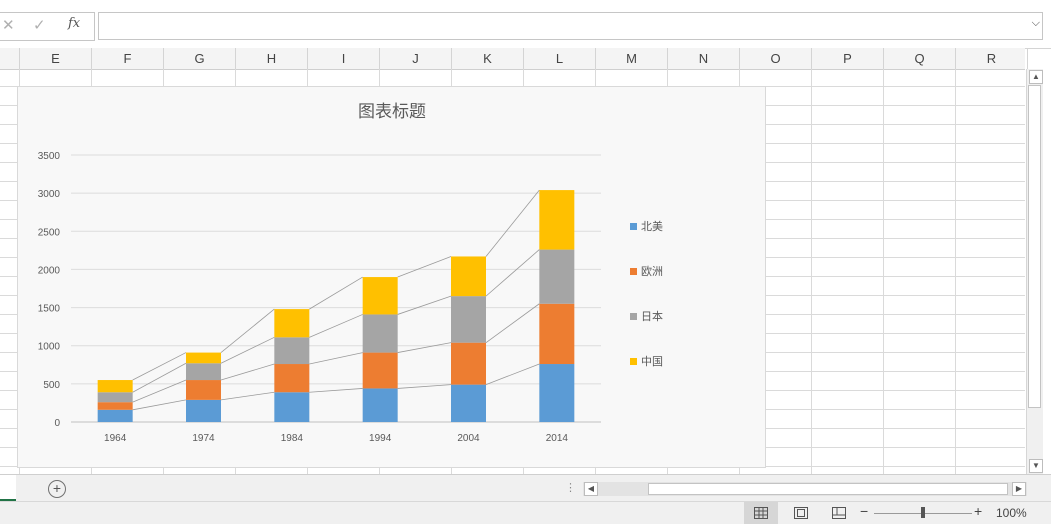 The width and height of the screenshot is (1051, 526). What do you see at coordinates (128, 58) in the screenshot?
I see `column-header-f: F` at bounding box center [128, 58].